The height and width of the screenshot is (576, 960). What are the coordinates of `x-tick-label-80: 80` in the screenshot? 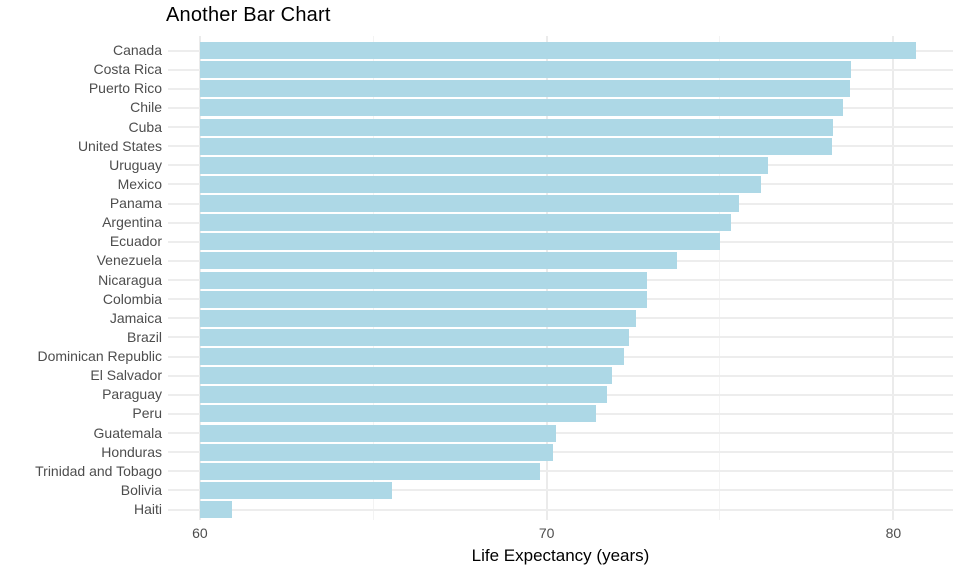 It's located at (893, 533).